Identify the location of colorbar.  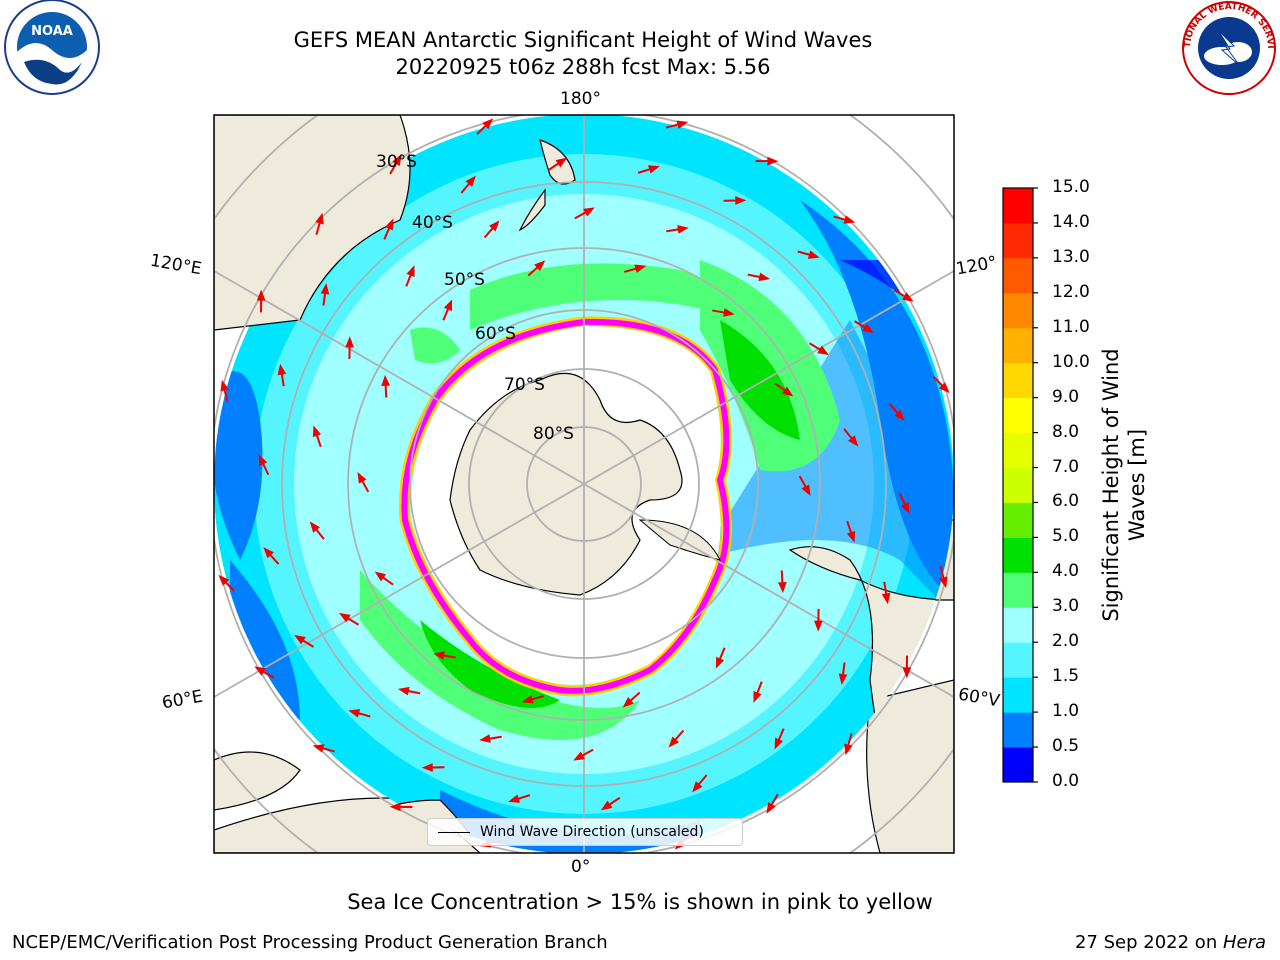
(1020, 485).